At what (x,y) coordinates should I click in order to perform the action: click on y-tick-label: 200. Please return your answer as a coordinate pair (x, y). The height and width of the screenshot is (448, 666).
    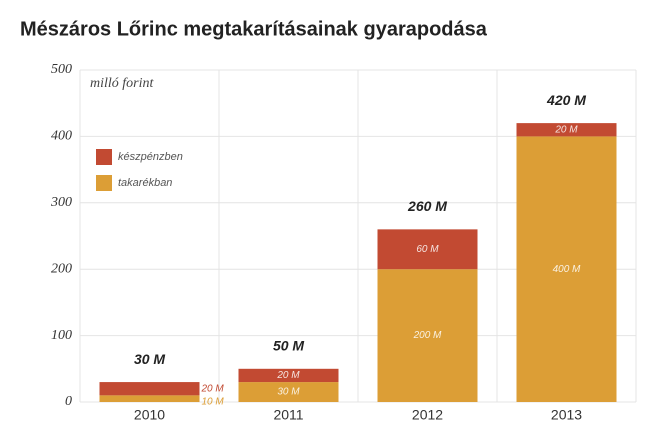
    Looking at the image, I should click on (61, 268).